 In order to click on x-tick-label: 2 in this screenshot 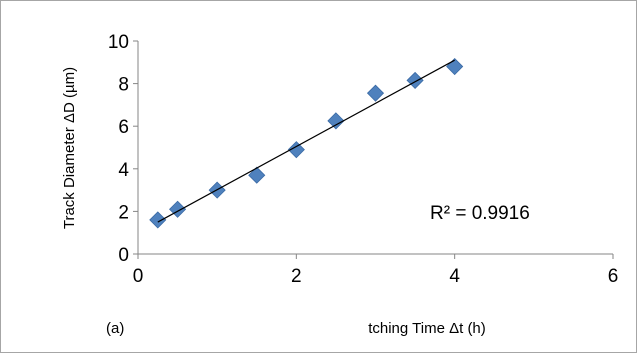, I will do `click(296, 276)`.